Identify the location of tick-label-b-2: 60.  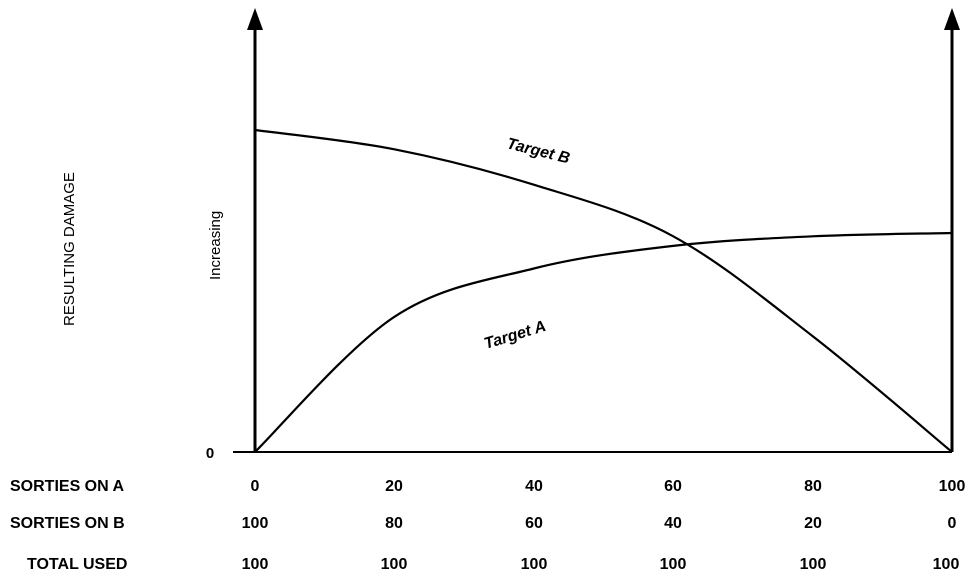
(534, 523).